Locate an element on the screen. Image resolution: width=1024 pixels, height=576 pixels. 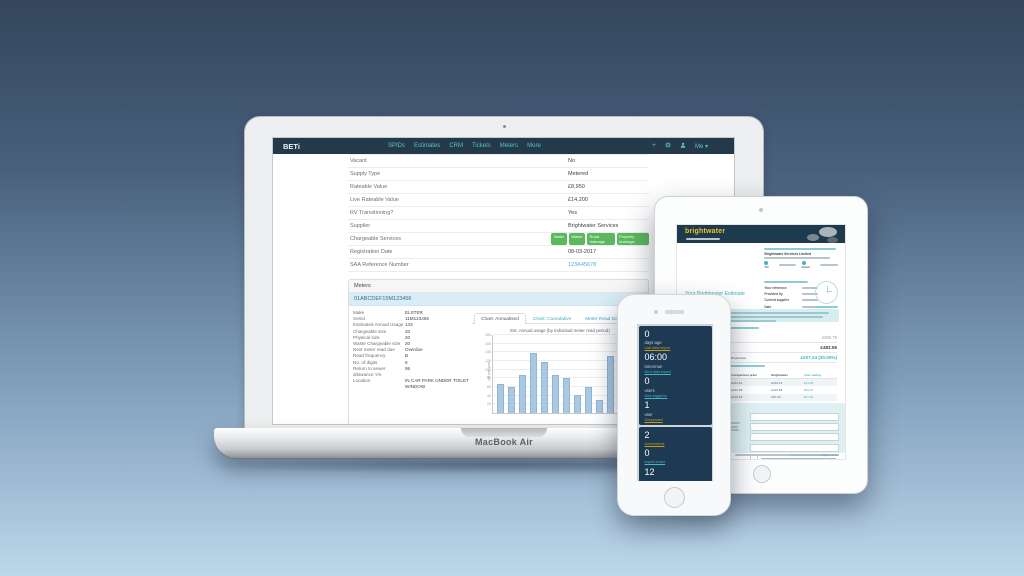
meter-detail-row: No. of digits 6 is located at coordinates (411, 363).